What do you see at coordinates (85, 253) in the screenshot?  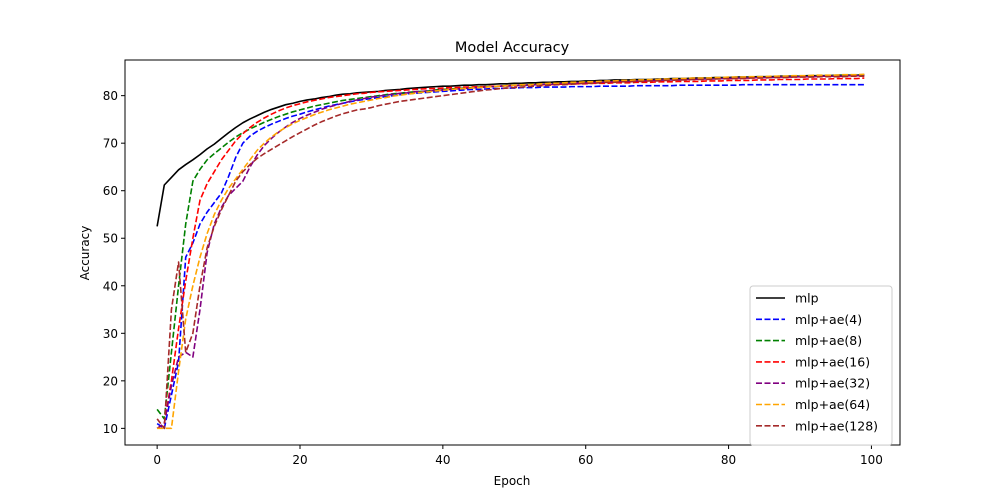 I see `y-axis-label: Accuracy` at bounding box center [85, 253].